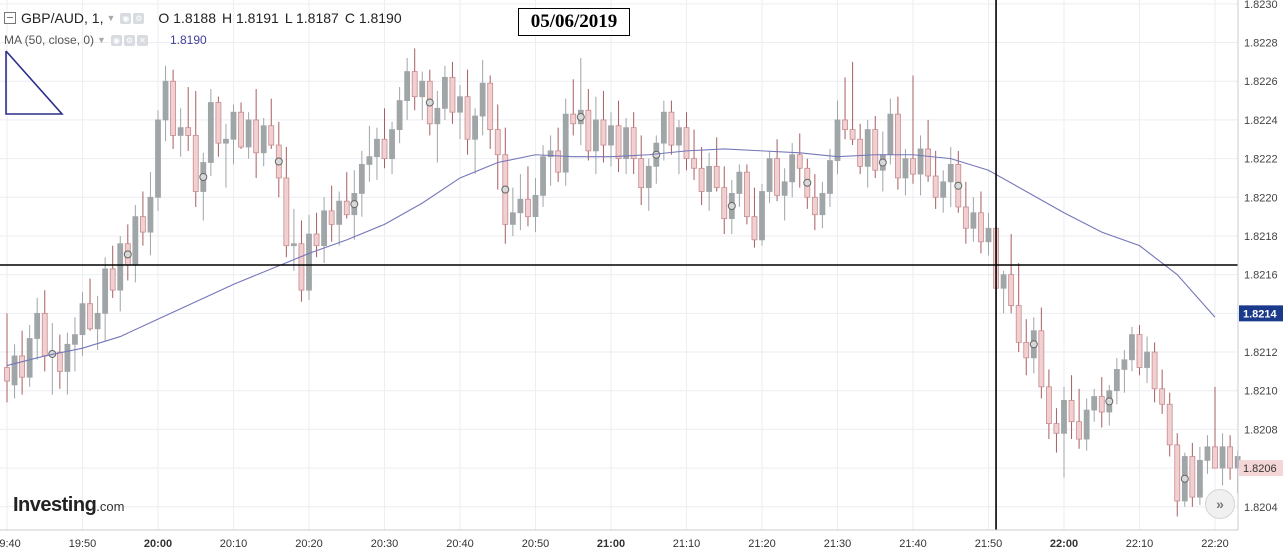 Image resolution: width=1286 pixels, height=550 pixels. I want to click on drawing-tool-icon, so click(34, 82).